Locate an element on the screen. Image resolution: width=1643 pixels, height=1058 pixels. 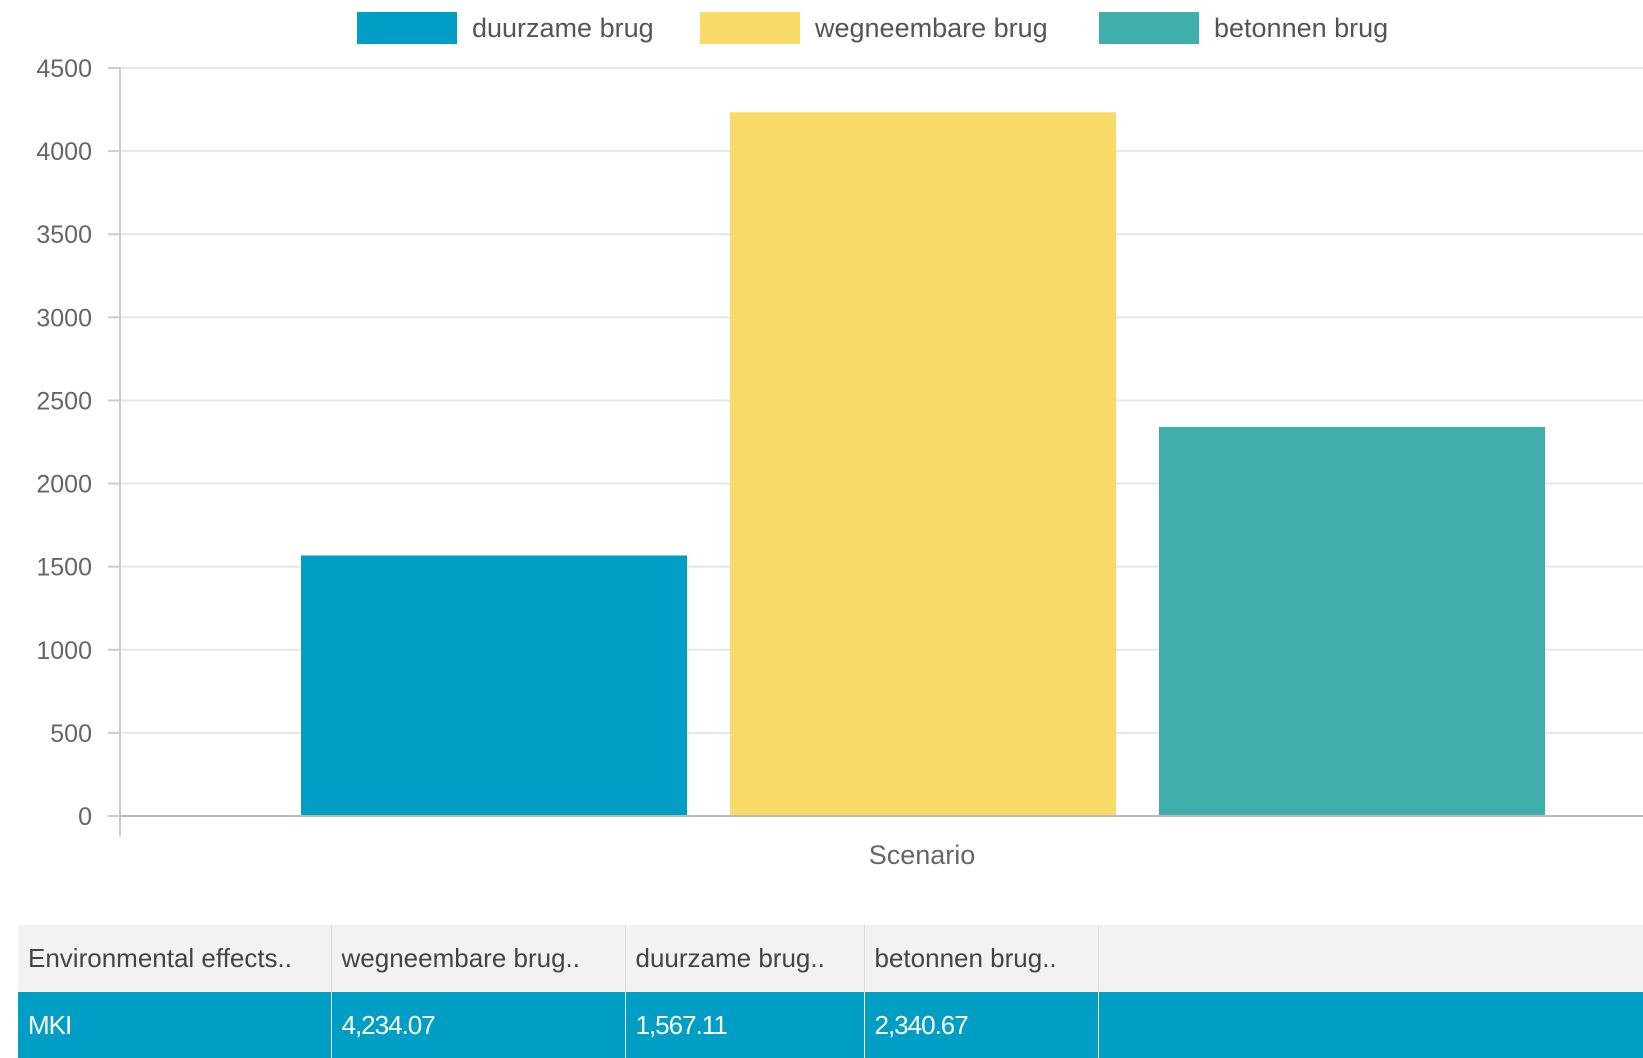
cell-empty is located at coordinates (1370, 1025).